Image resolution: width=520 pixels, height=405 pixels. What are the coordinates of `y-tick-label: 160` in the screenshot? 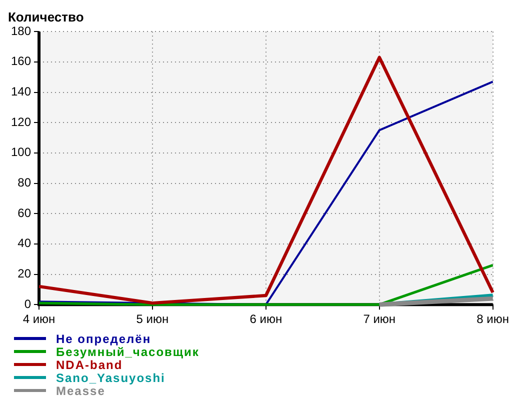 It's located at (21, 61).